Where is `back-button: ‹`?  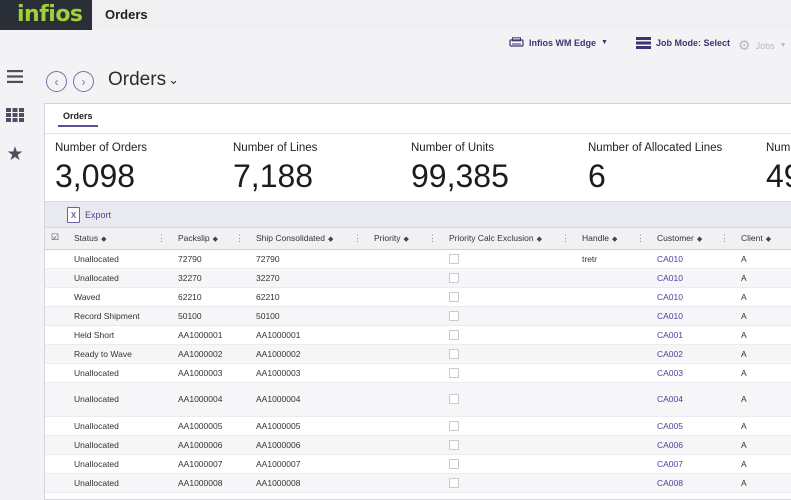
back-button: ‹ is located at coordinates (56, 81).